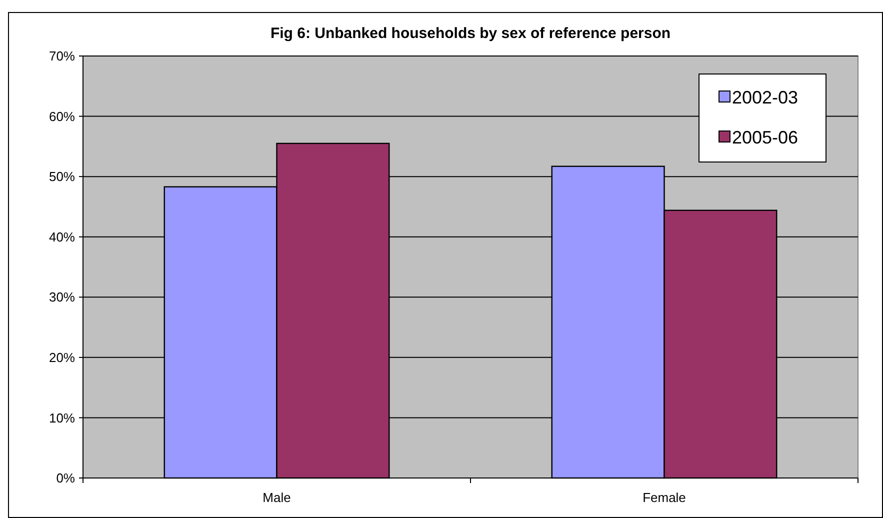 The image size is (883, 518). What do you see at coordinates (664, 497) in the screenshot?
I see `x-tick-label: Female` at bounding box center [664, 497].